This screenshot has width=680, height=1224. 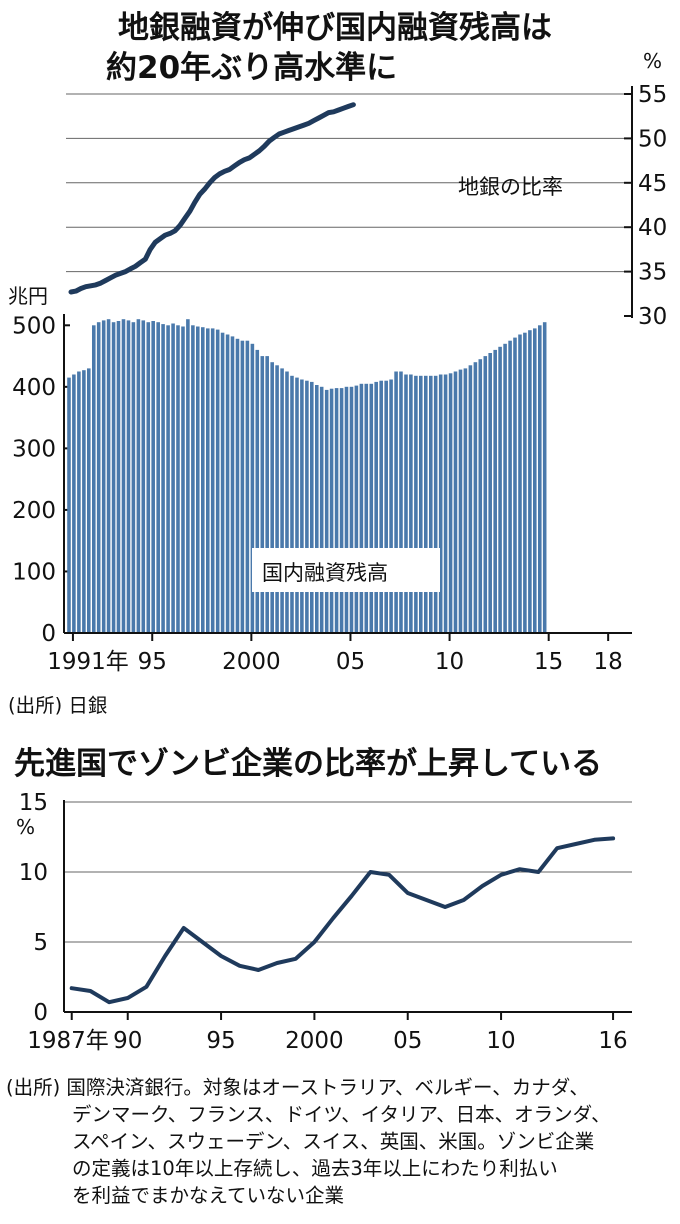 I want to click on chart2-y-unit: 兆円, so click(x=28, y=296).